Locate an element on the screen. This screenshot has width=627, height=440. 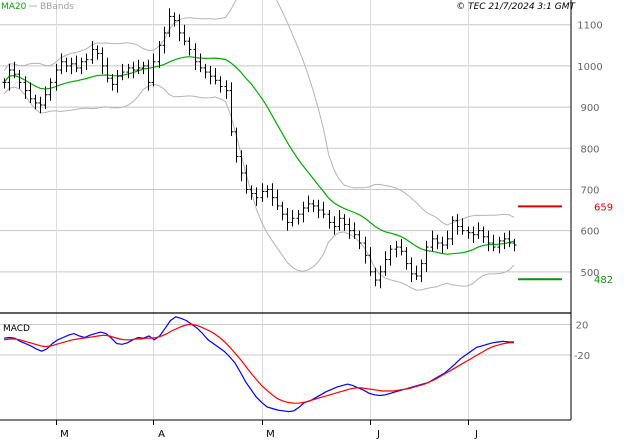
month-label: M is located at coordinates (270, 434).